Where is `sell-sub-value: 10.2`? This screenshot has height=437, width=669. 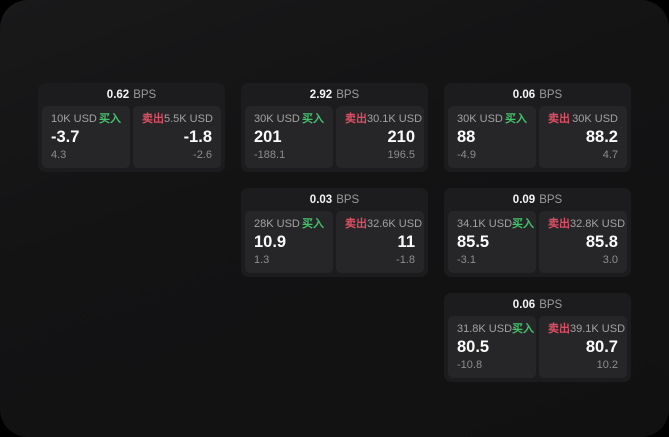 sell-sub-value: 10.2 is located at coordinates (607, 365).